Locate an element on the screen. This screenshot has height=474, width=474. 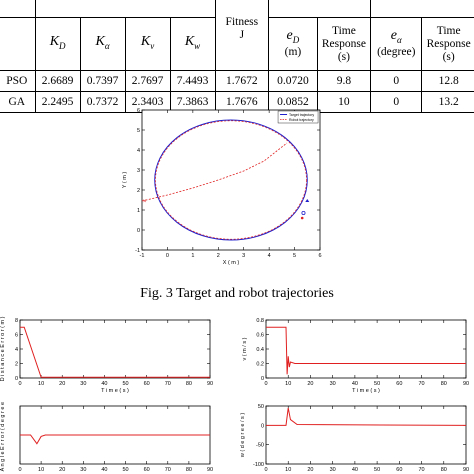
legend-label-target: Target trajectory is located at coordinates (301, 115).